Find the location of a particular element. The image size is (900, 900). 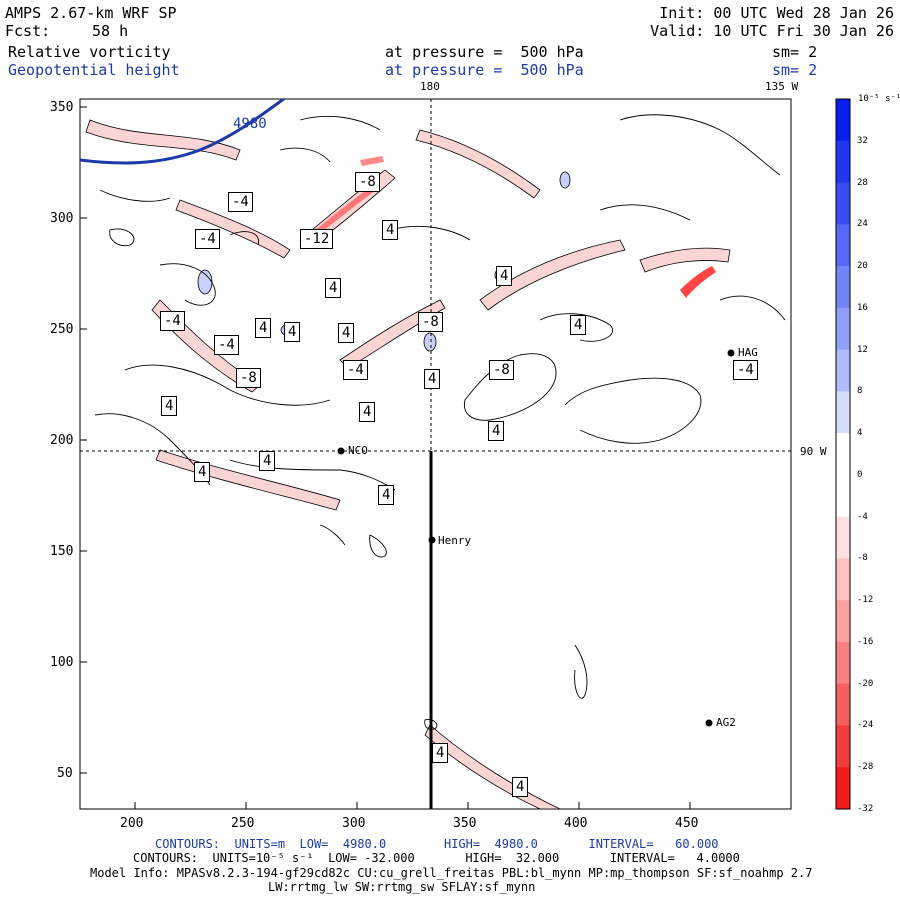

y-tick: 250 is located at coordinates (62, 329).